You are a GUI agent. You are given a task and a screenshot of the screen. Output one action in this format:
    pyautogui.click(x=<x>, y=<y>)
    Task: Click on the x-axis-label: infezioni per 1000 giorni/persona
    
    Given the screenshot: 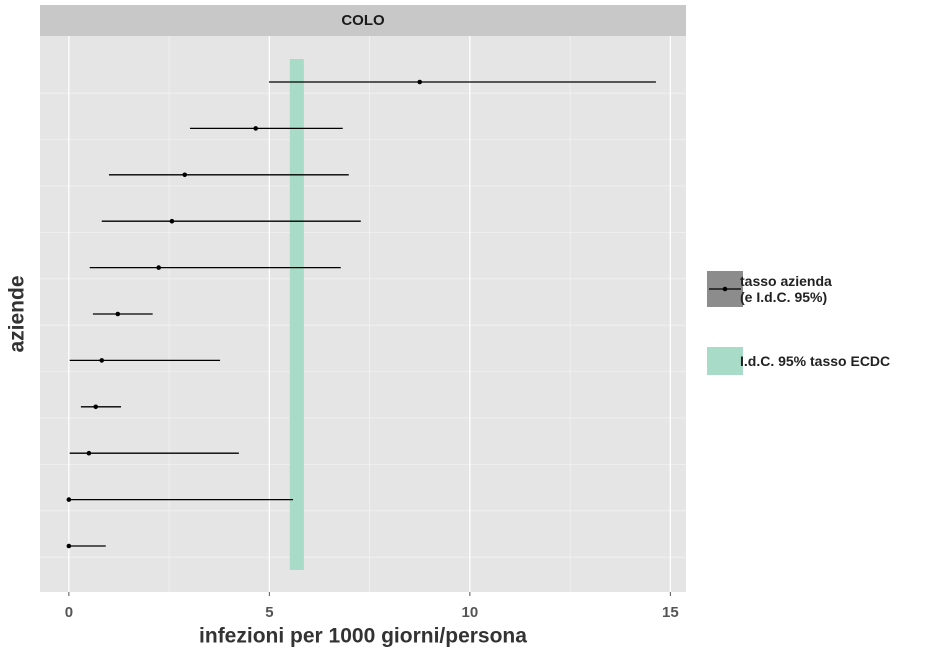 What is the action you would take?
    pyautogui.click(x=363, y=636)
    